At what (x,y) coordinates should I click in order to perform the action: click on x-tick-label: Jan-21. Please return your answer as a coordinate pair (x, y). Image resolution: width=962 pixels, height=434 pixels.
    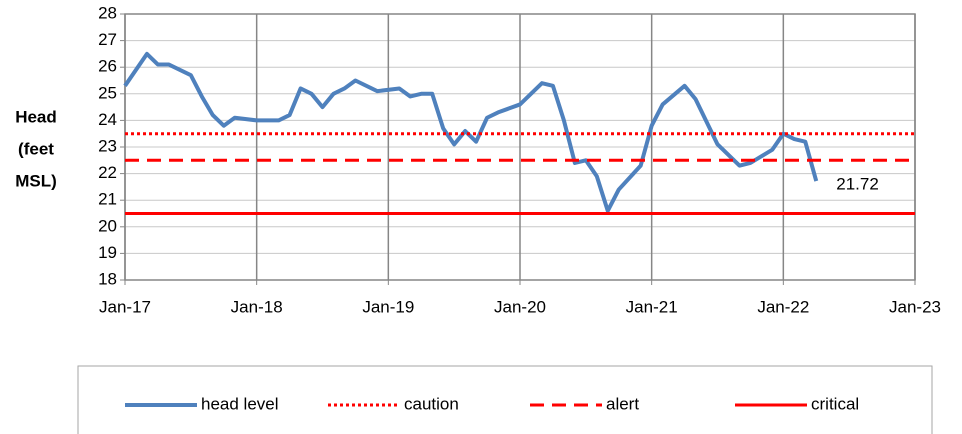
    Looking at the image, I should click on (652, 306).